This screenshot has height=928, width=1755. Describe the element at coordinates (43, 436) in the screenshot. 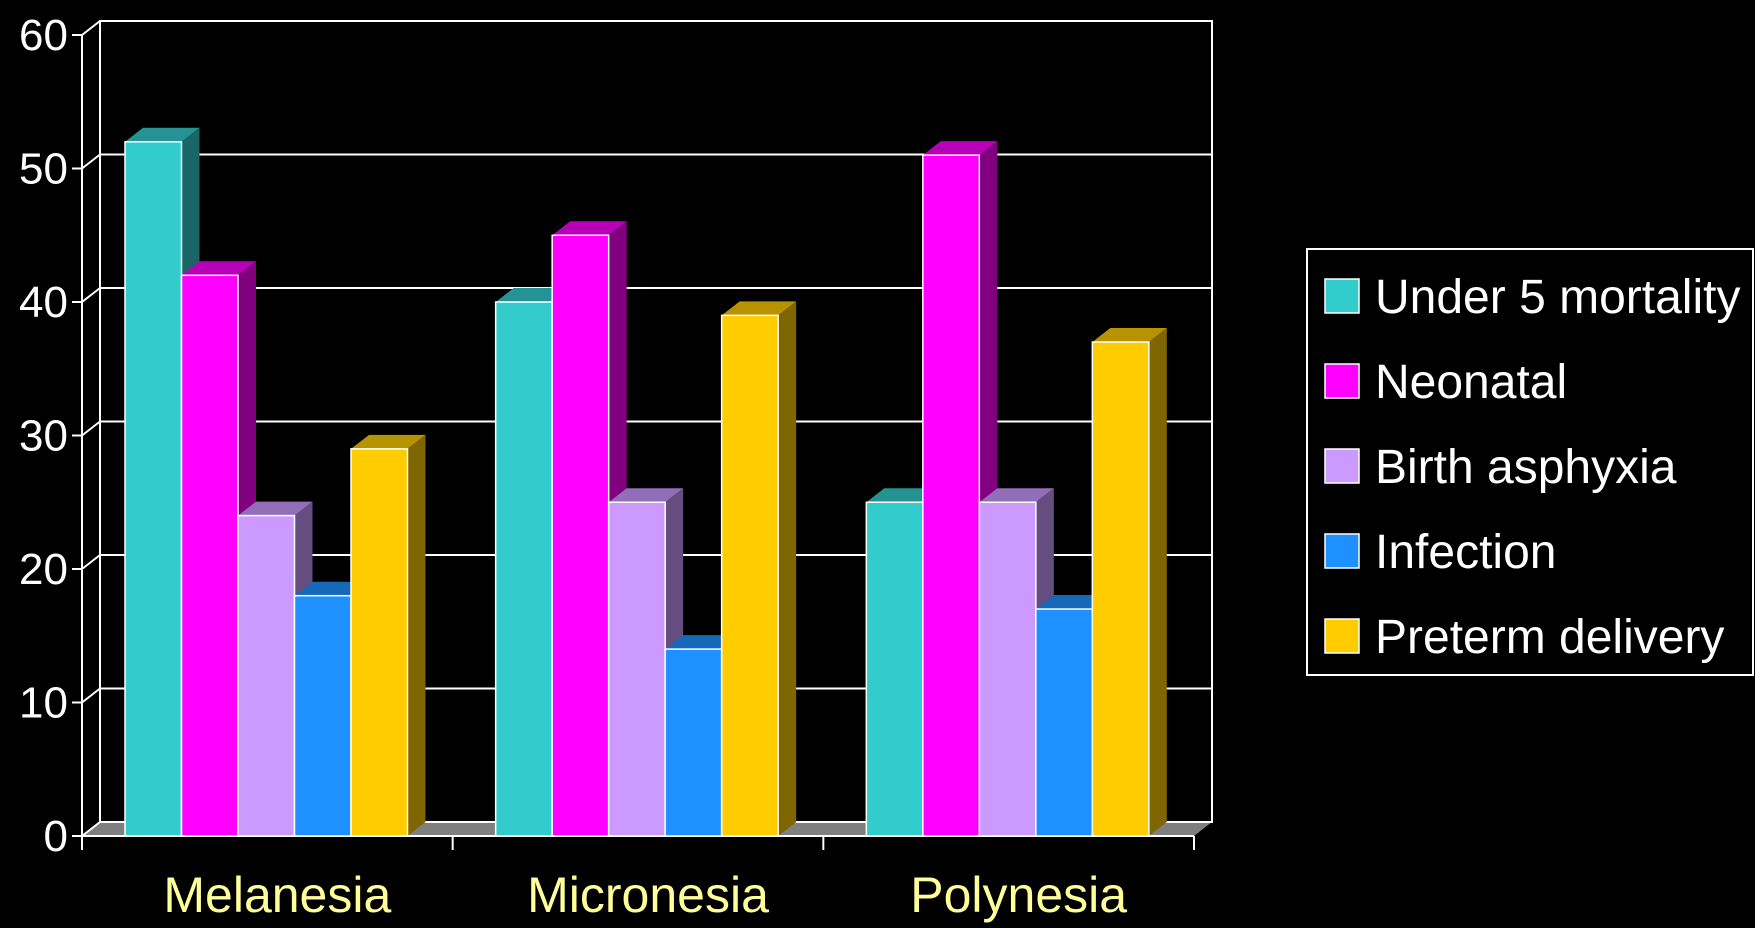

I see `y-tick-label: 30` at that location.